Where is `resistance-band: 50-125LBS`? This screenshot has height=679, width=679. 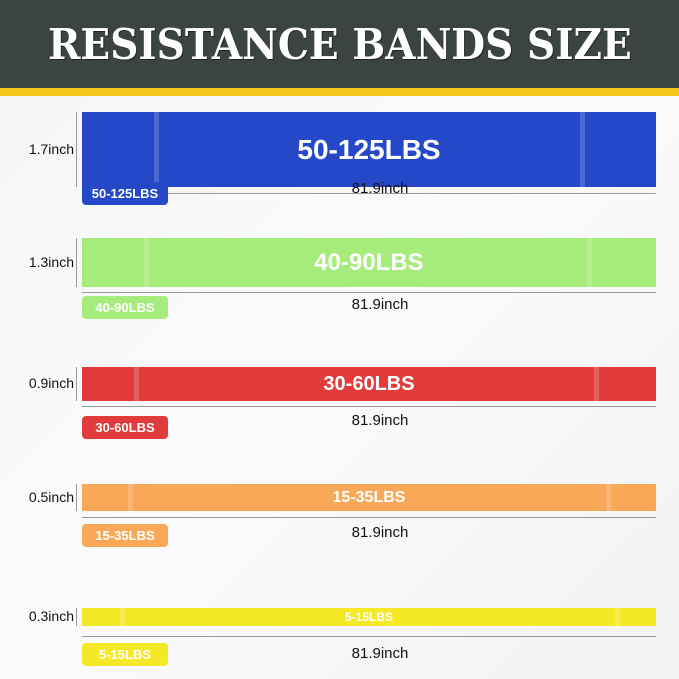 resistance-band: 50-125LBS is located at coordinates (369, 149).